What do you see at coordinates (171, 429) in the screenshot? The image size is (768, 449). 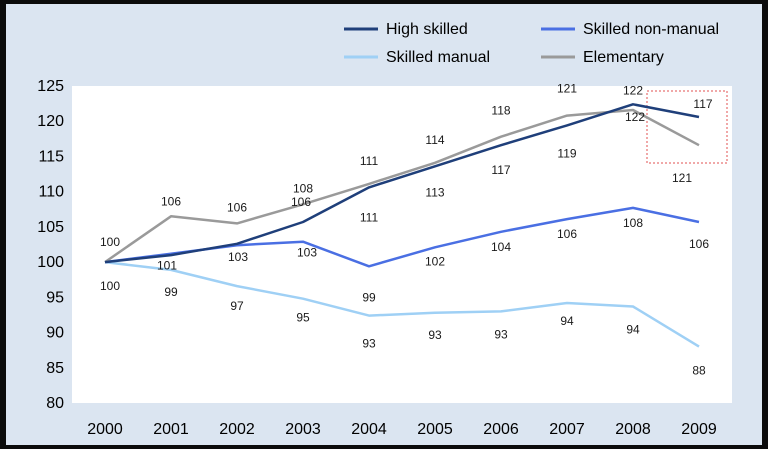 I see `x-tick-label: 2001` at bounding box center [171, 429].